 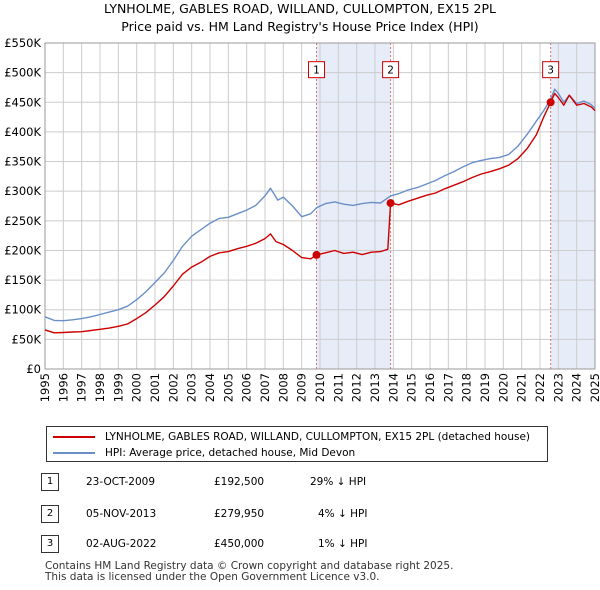 I want to click on x-tick-label: 2012, so click(x=357, y=387).